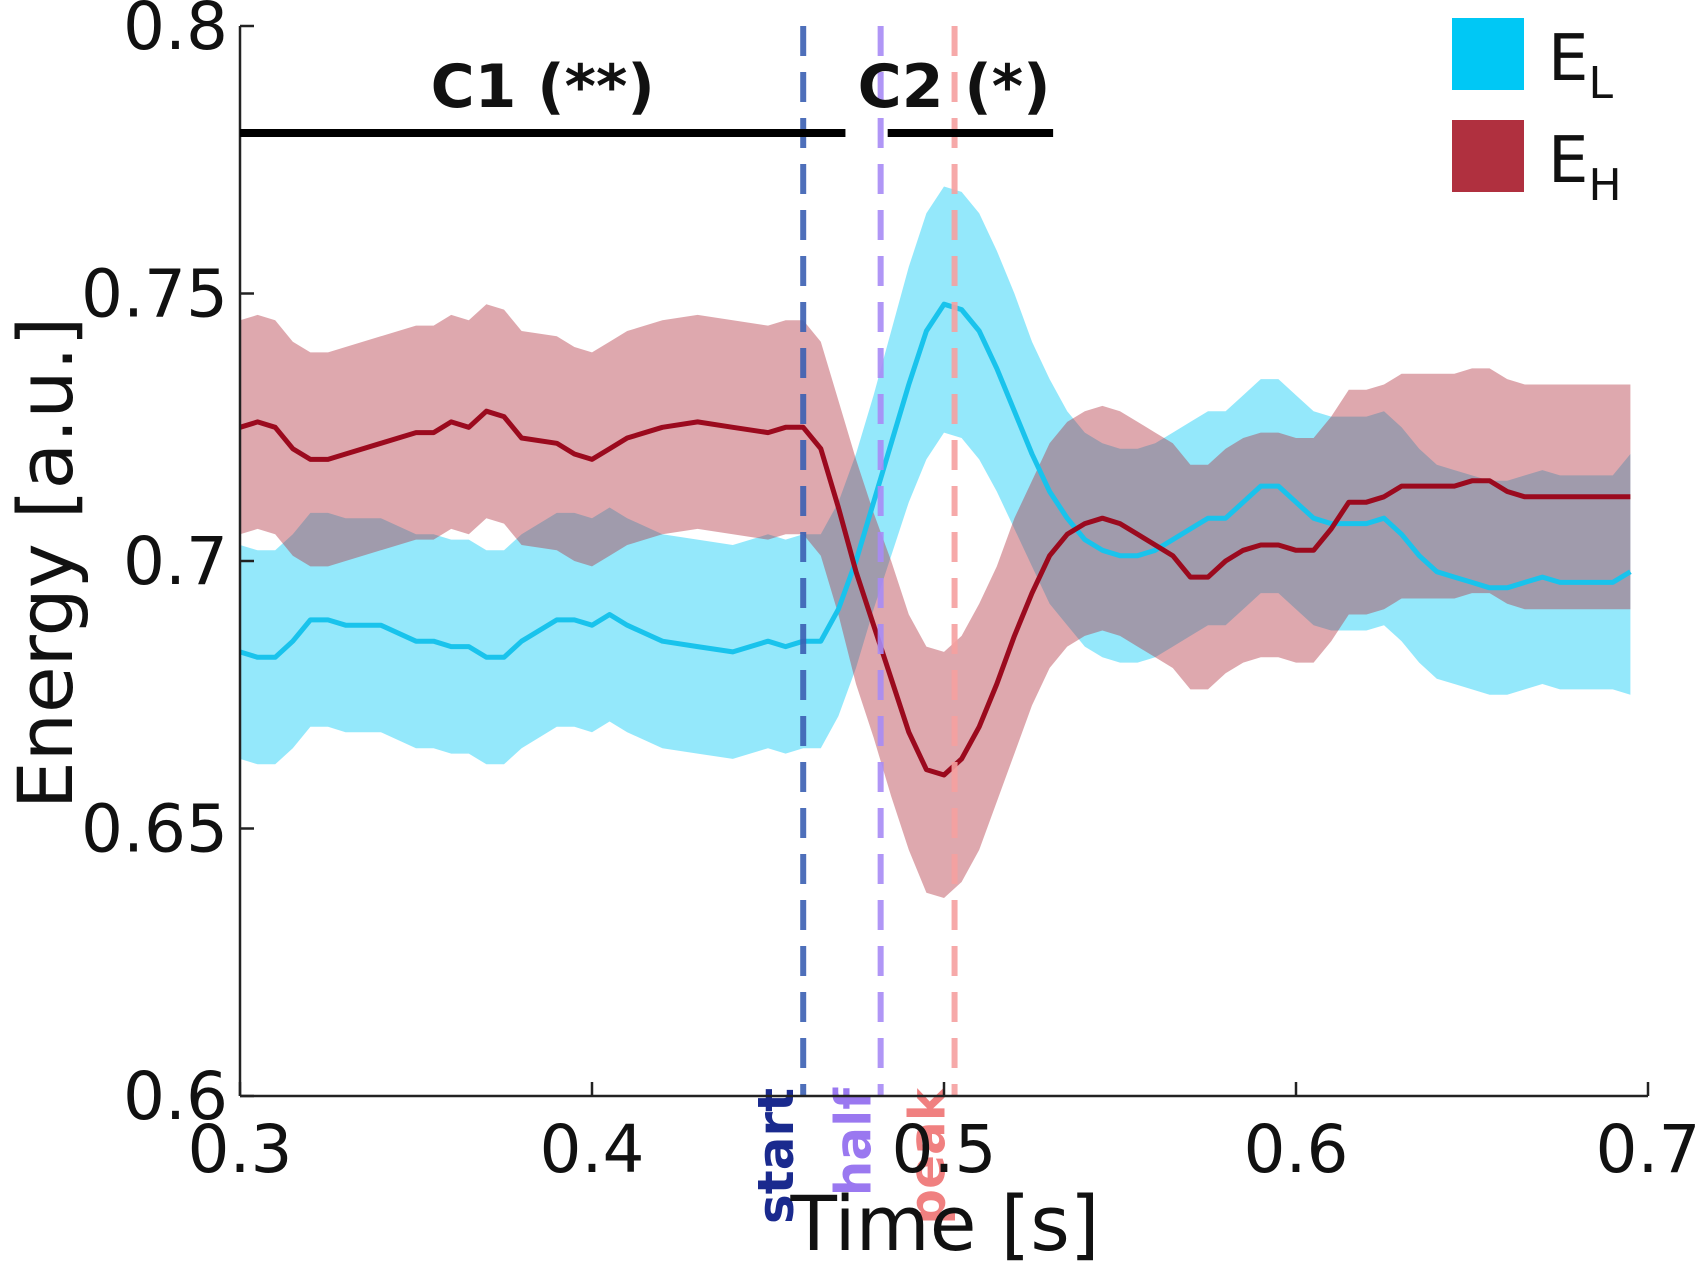 The width and height of the screenshot is (1699, 1269). Describe the element at coordinates (1488, 54) in the screenshot. I see `legend-swatch-el` at that location.